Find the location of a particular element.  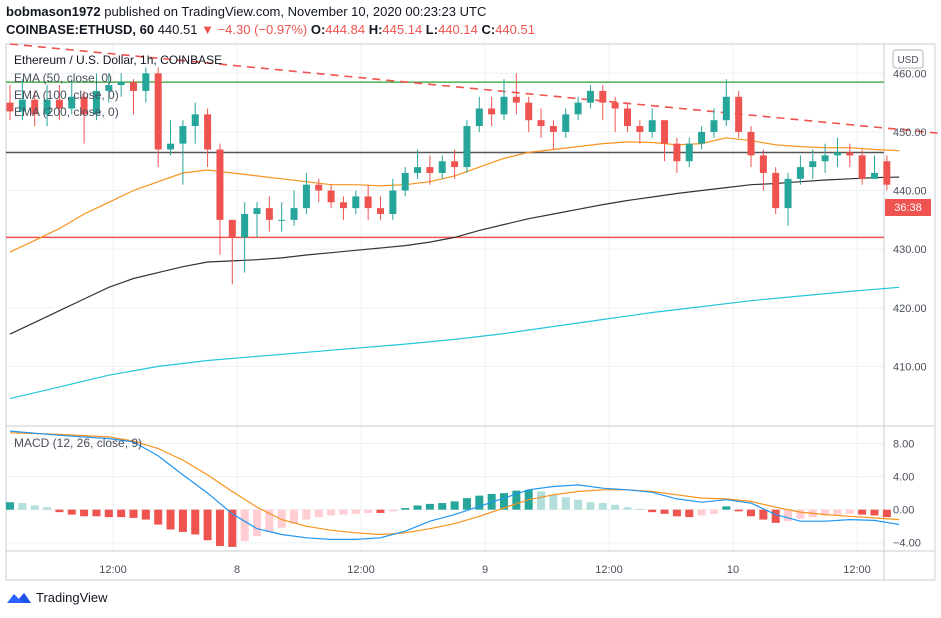

time-tick-4: 12:00 is located at coordinates (609, 570).